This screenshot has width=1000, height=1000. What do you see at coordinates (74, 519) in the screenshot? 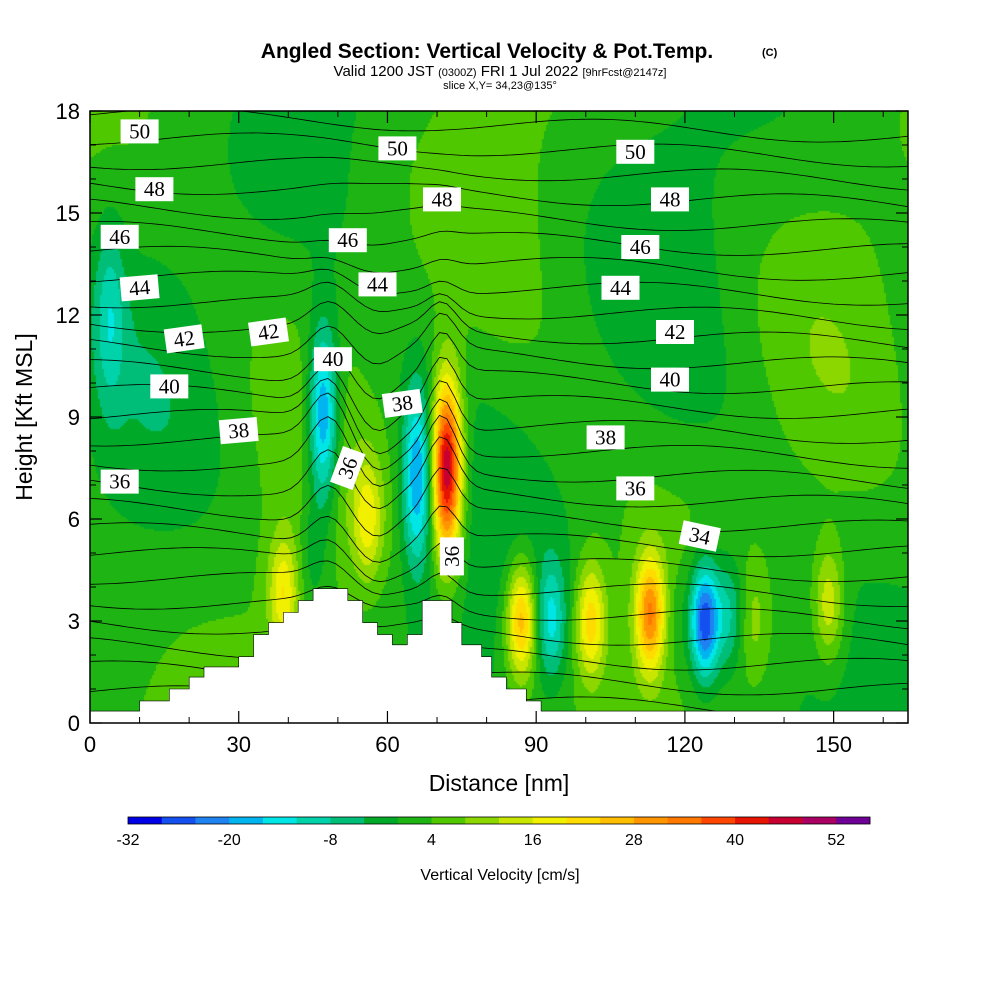
I see `y-tick-label: 6` at bounding box center [74, 519].